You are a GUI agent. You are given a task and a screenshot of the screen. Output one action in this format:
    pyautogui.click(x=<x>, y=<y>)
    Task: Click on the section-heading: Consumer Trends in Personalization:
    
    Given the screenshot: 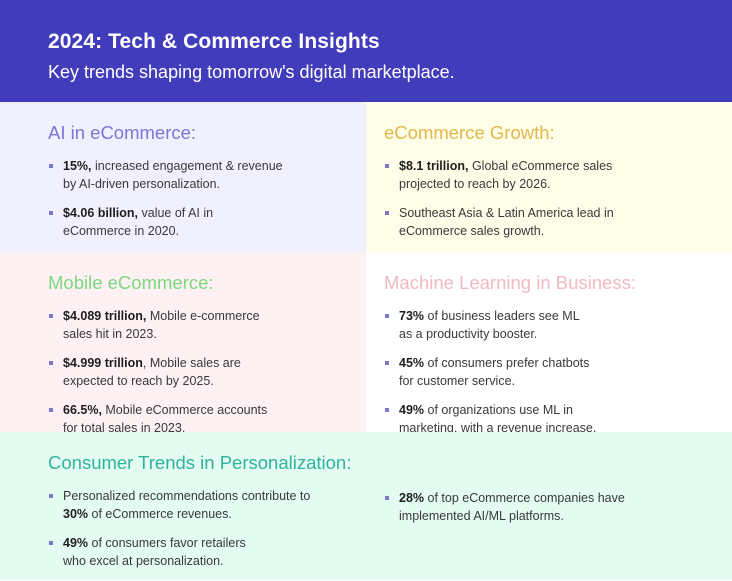 What is the action you would take?
    pyautogui.click(x=200, y=462)
    